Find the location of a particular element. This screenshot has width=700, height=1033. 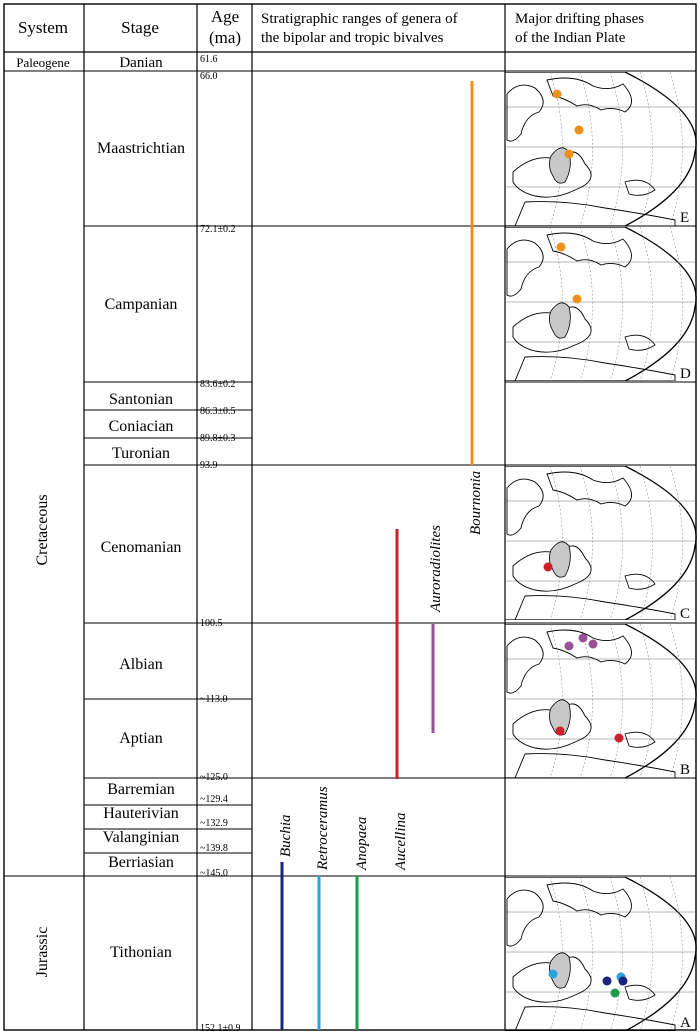

system-paleogene: Paleogene is located at coordinates (43, 62).